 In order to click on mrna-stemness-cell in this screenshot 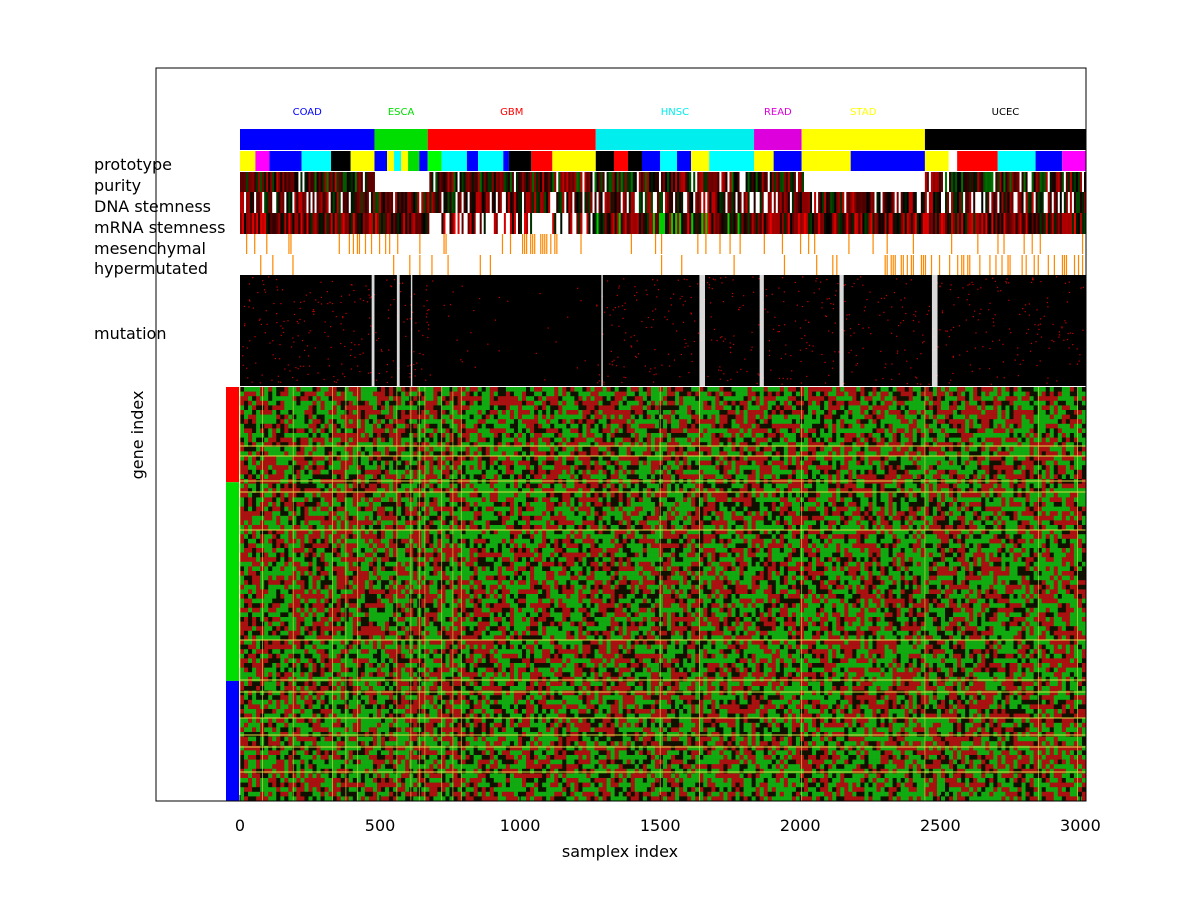, I will do `click(269, 223)`.